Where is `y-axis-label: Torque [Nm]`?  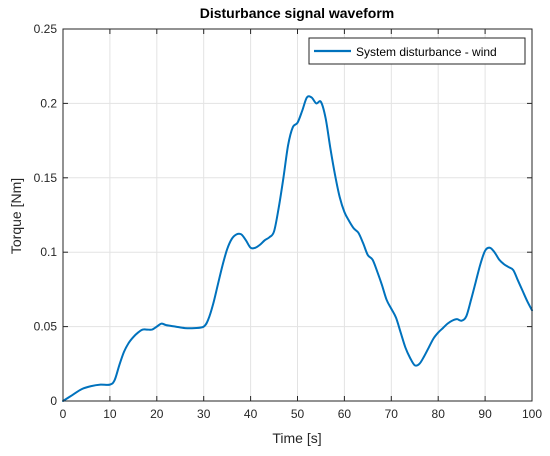
y-axis-label: Torque [Nm] is located at coordinates (16, 216).